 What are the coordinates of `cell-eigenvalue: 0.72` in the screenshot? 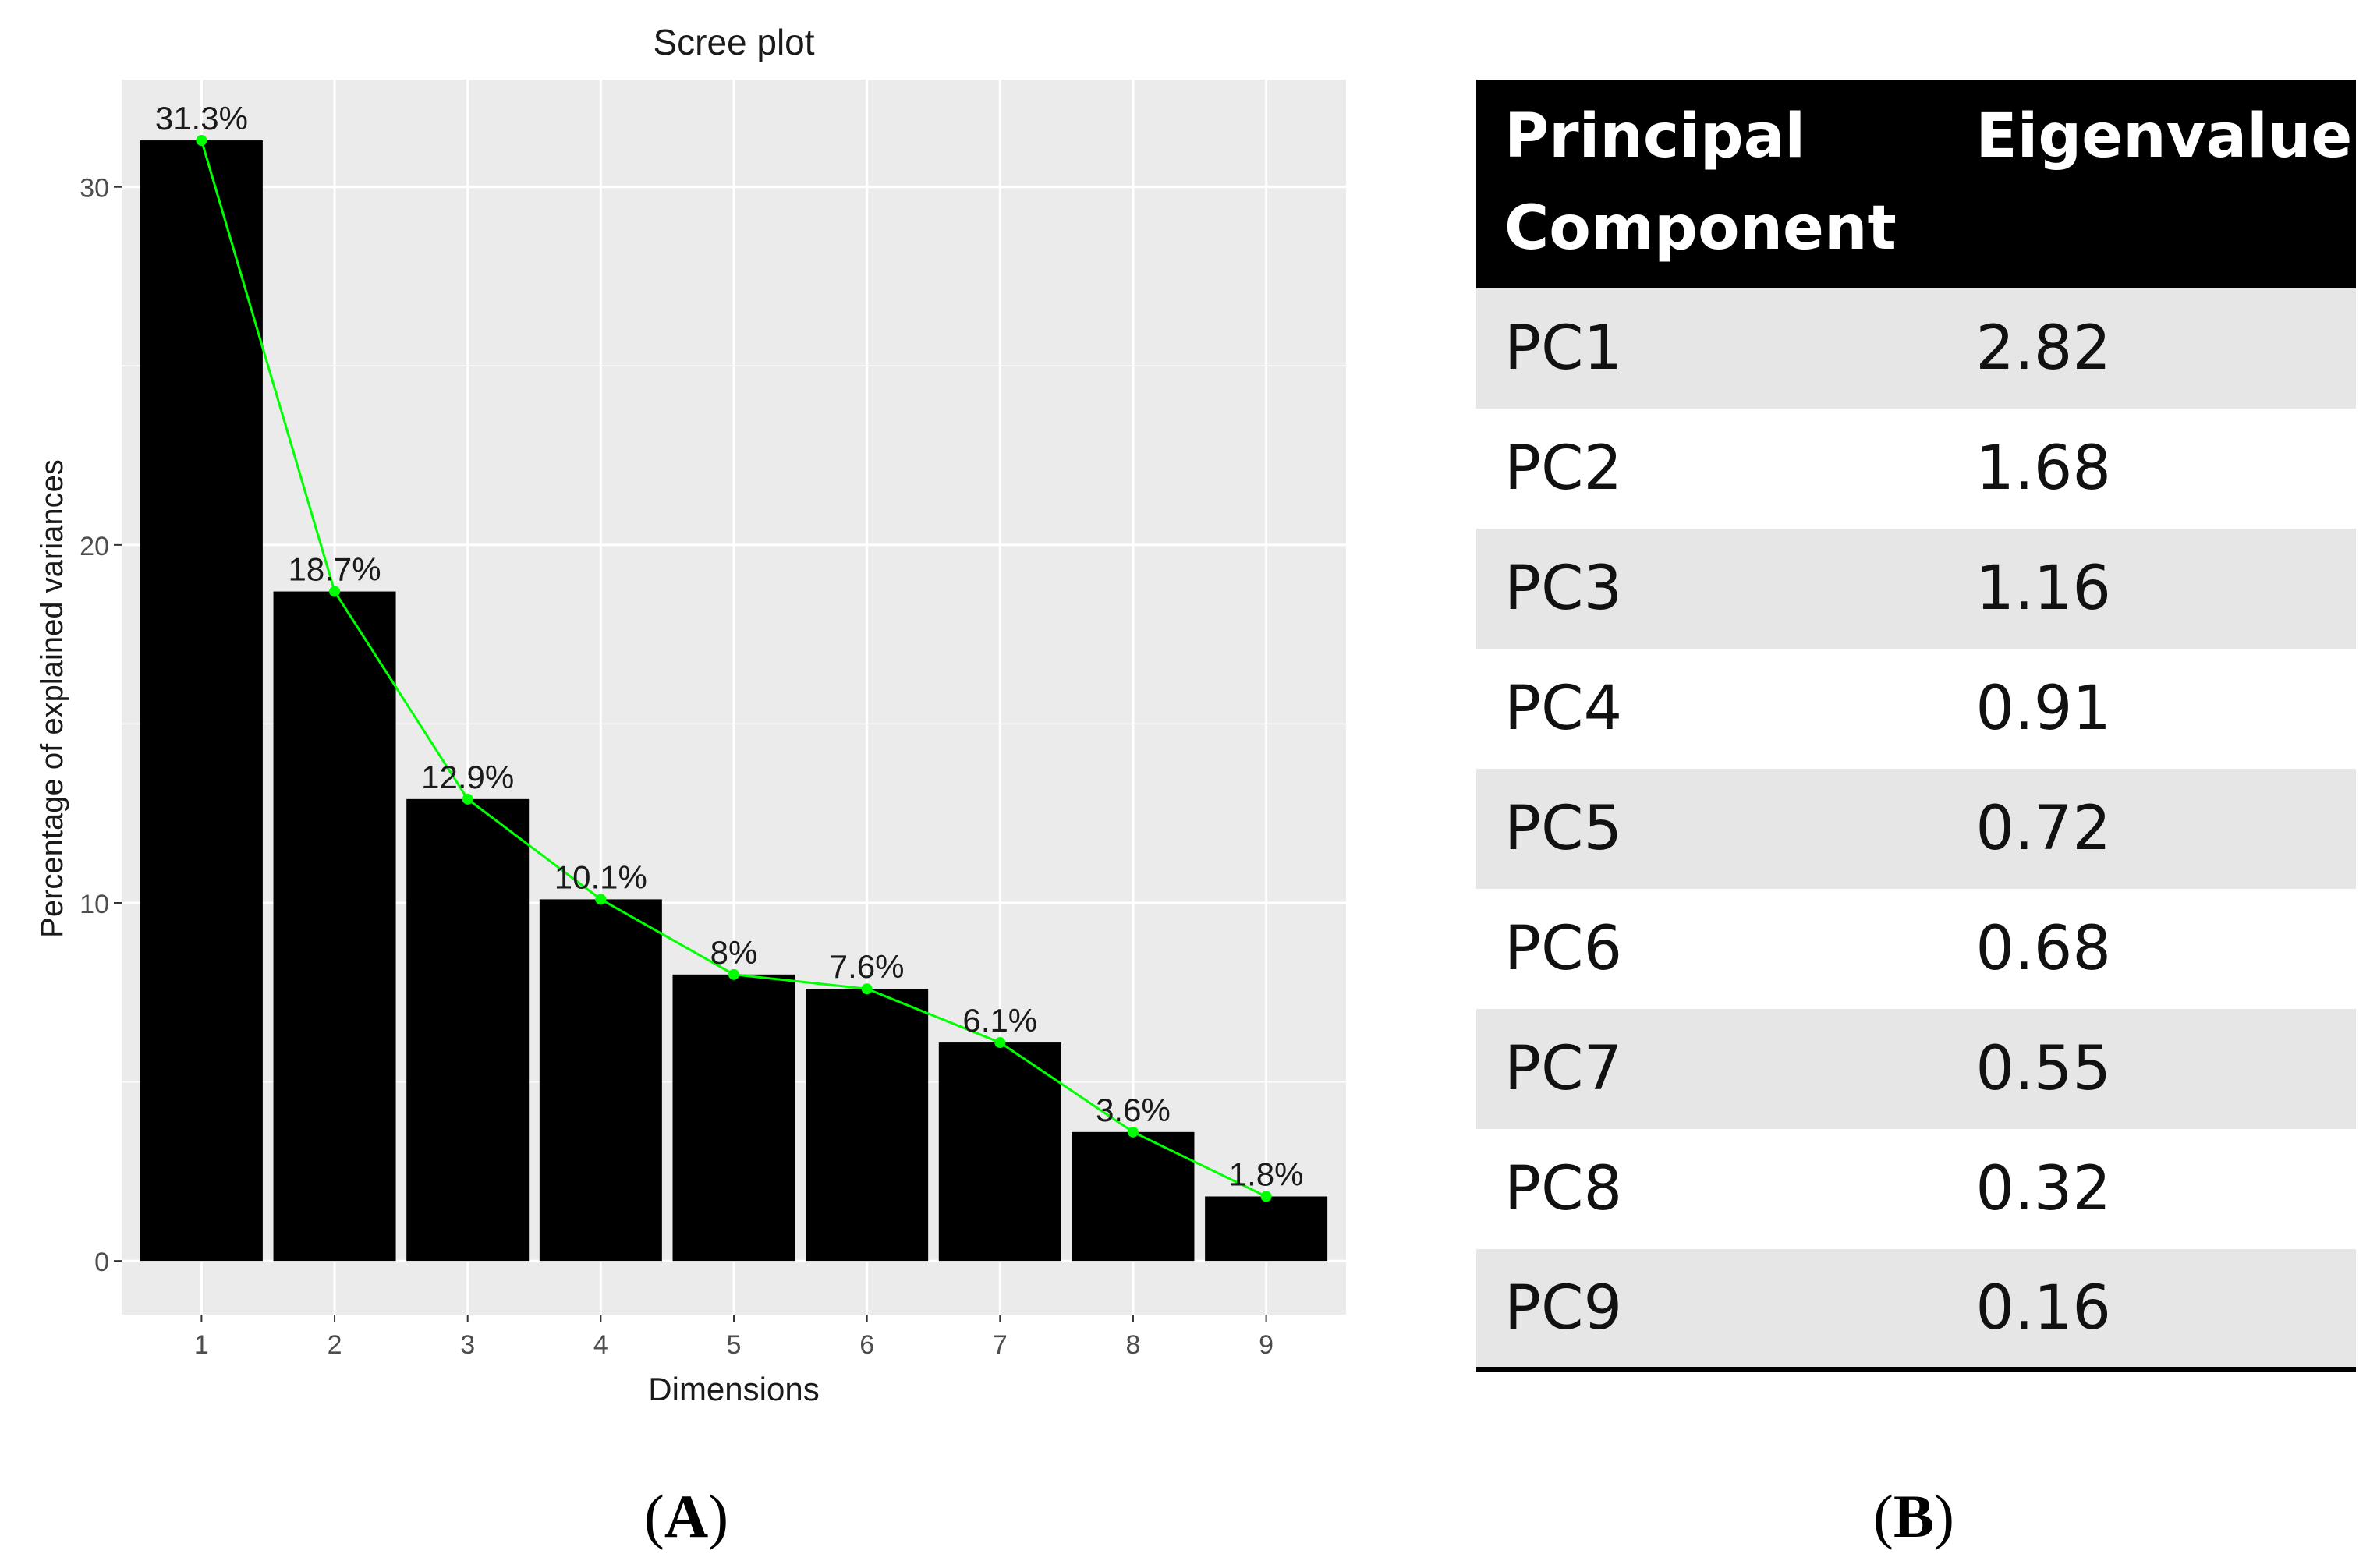 It's located at (2158, 829).